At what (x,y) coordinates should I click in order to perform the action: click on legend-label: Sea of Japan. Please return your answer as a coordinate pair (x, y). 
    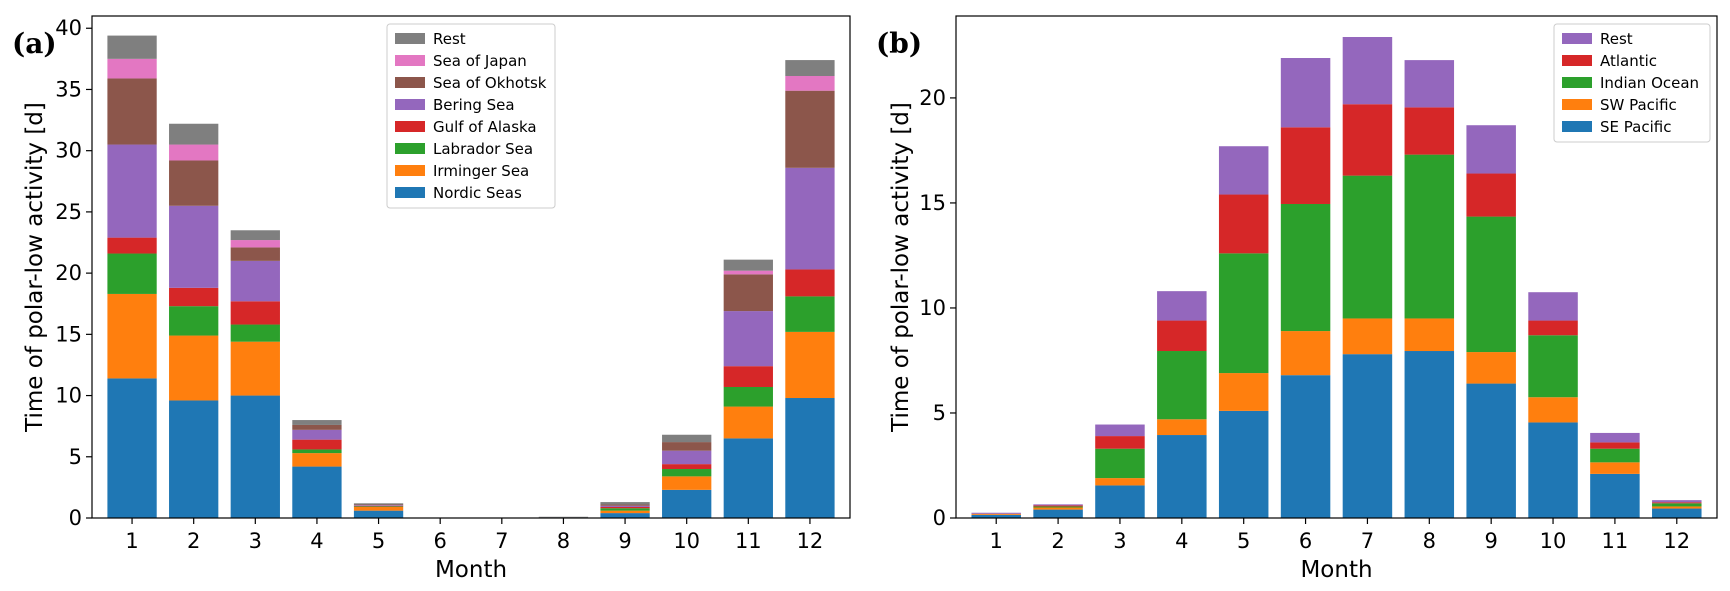
    Looking at the image, I should click on (480, 61).